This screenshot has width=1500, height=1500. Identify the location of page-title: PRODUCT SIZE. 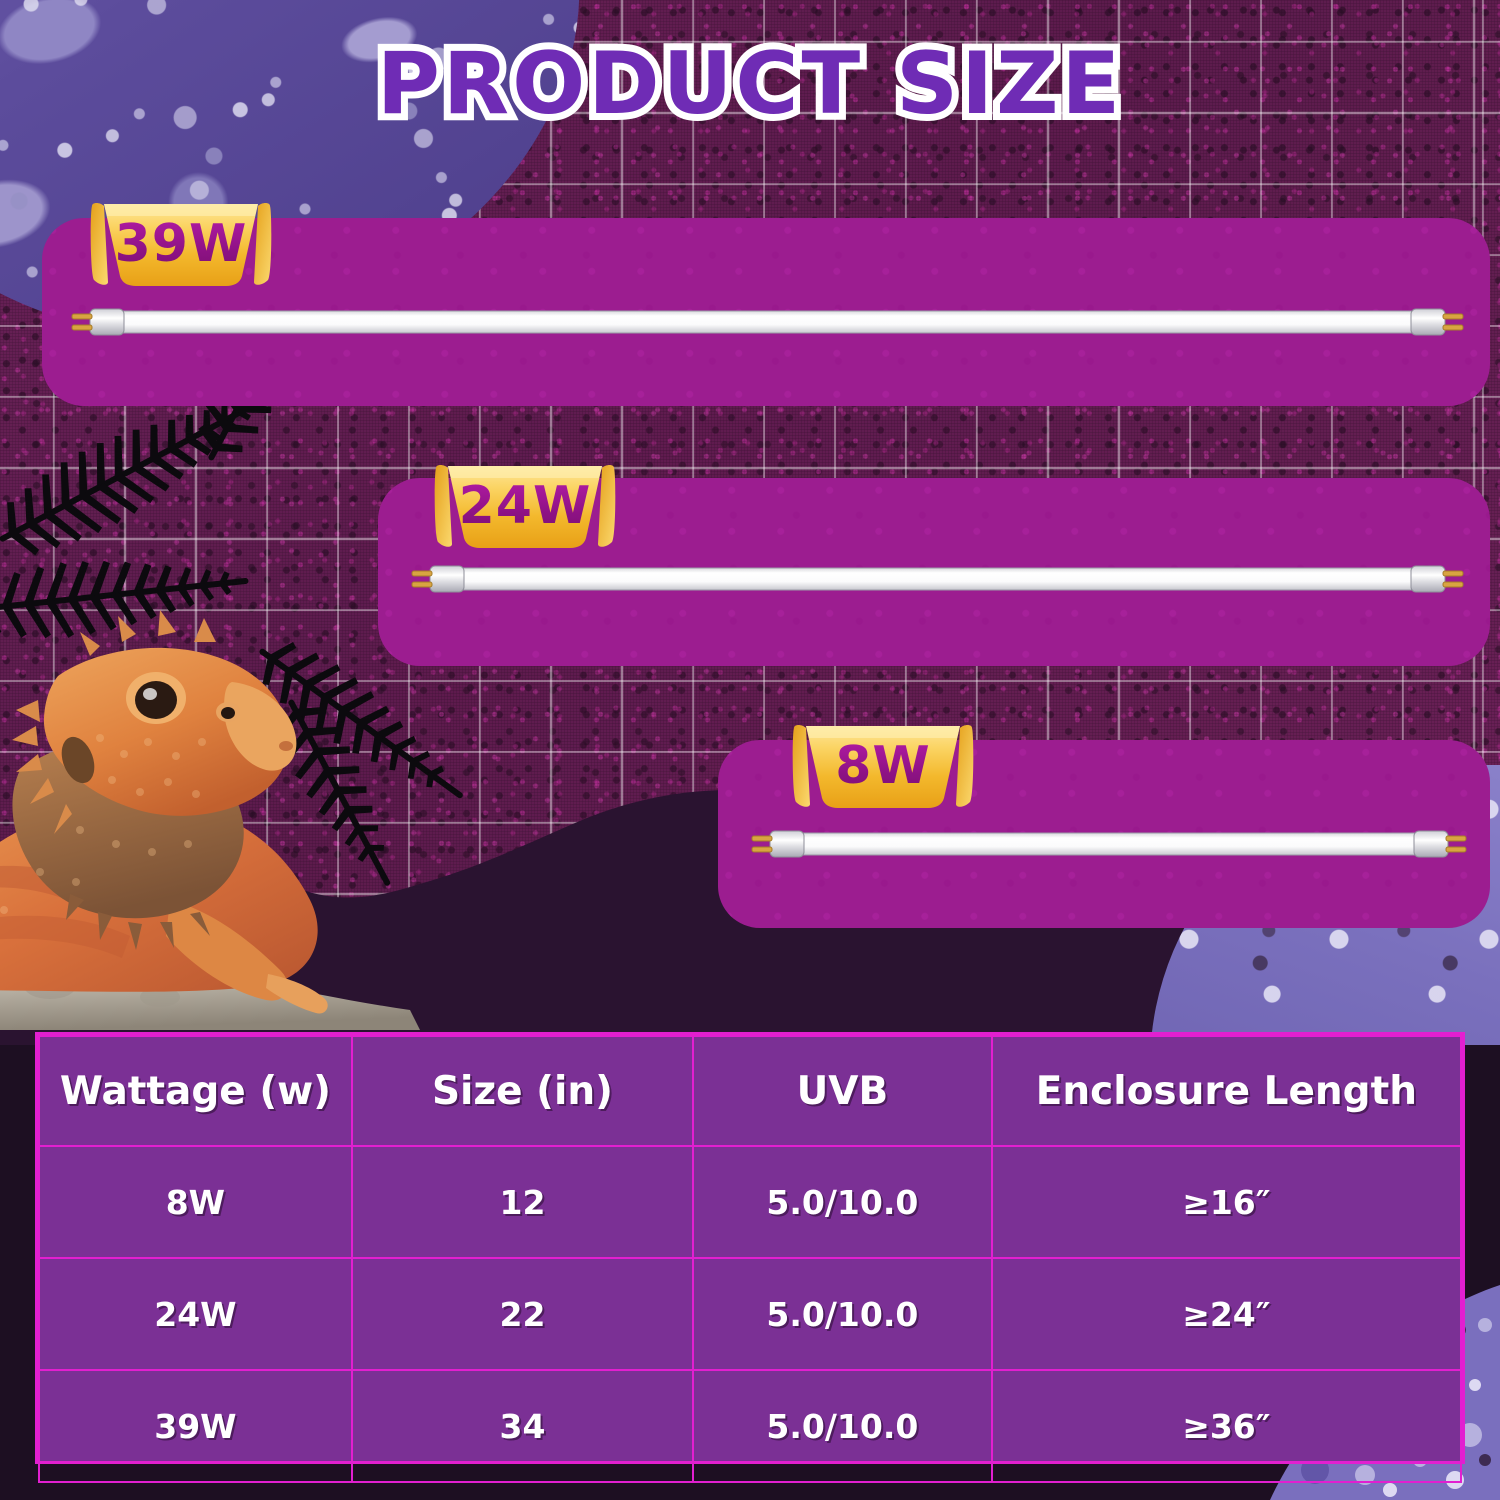
(750, 84).